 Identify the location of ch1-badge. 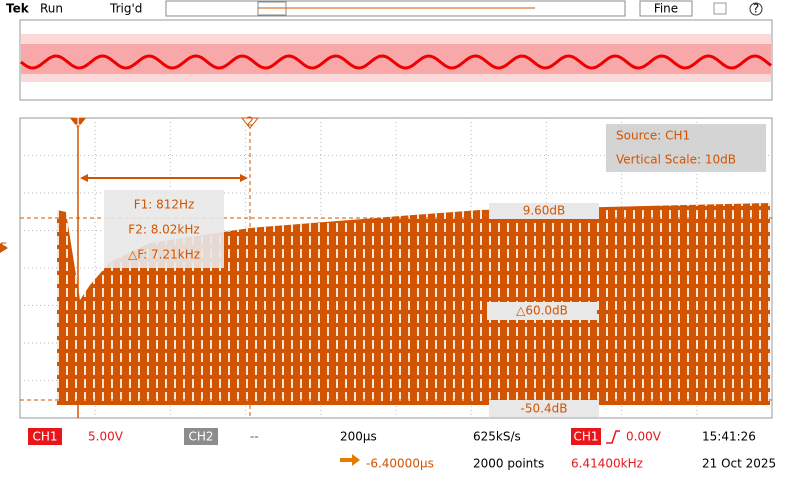
(45, 436).